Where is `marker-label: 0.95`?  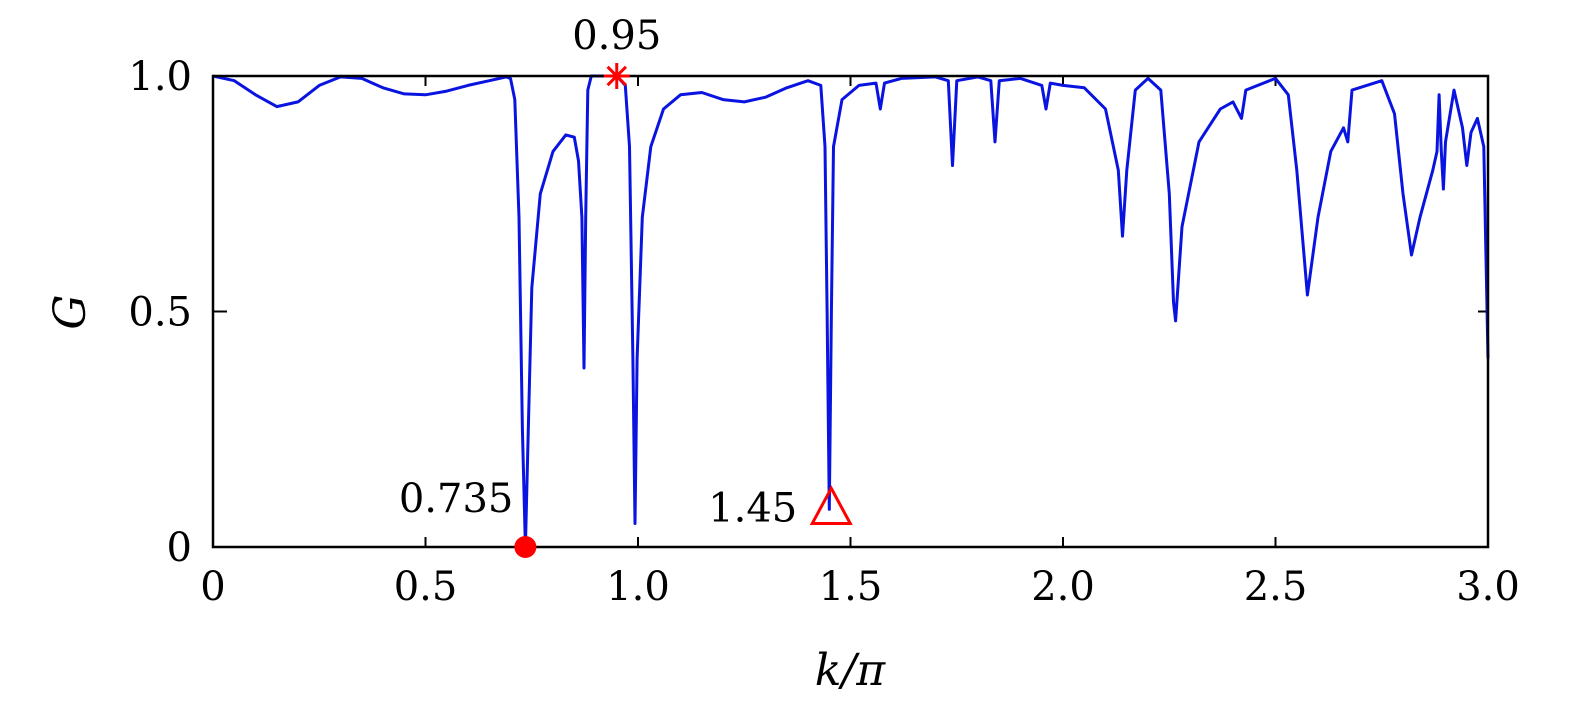
marker-label: 0.95 is located at coordinates (616, 36).